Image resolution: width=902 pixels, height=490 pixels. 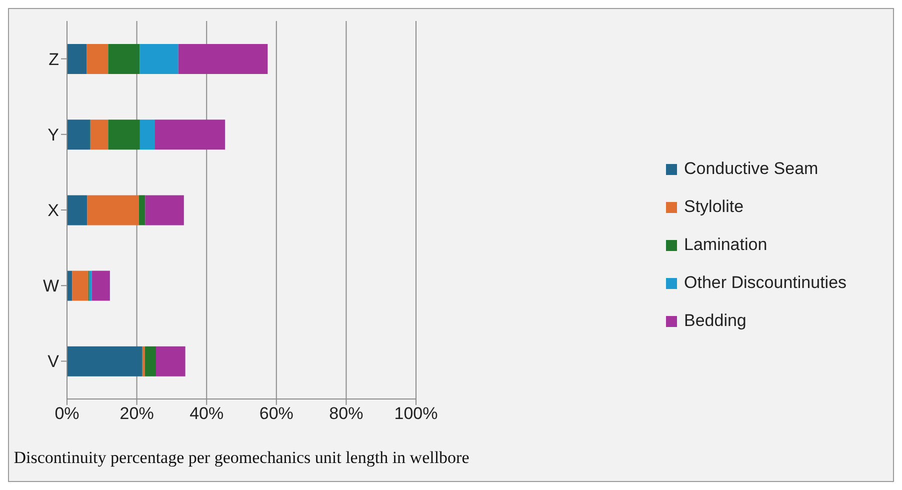 What do you see at coordinates (67, 414) in the screenshot?
I see `x-tick-label: 0%` at bounding box center [67, 414].